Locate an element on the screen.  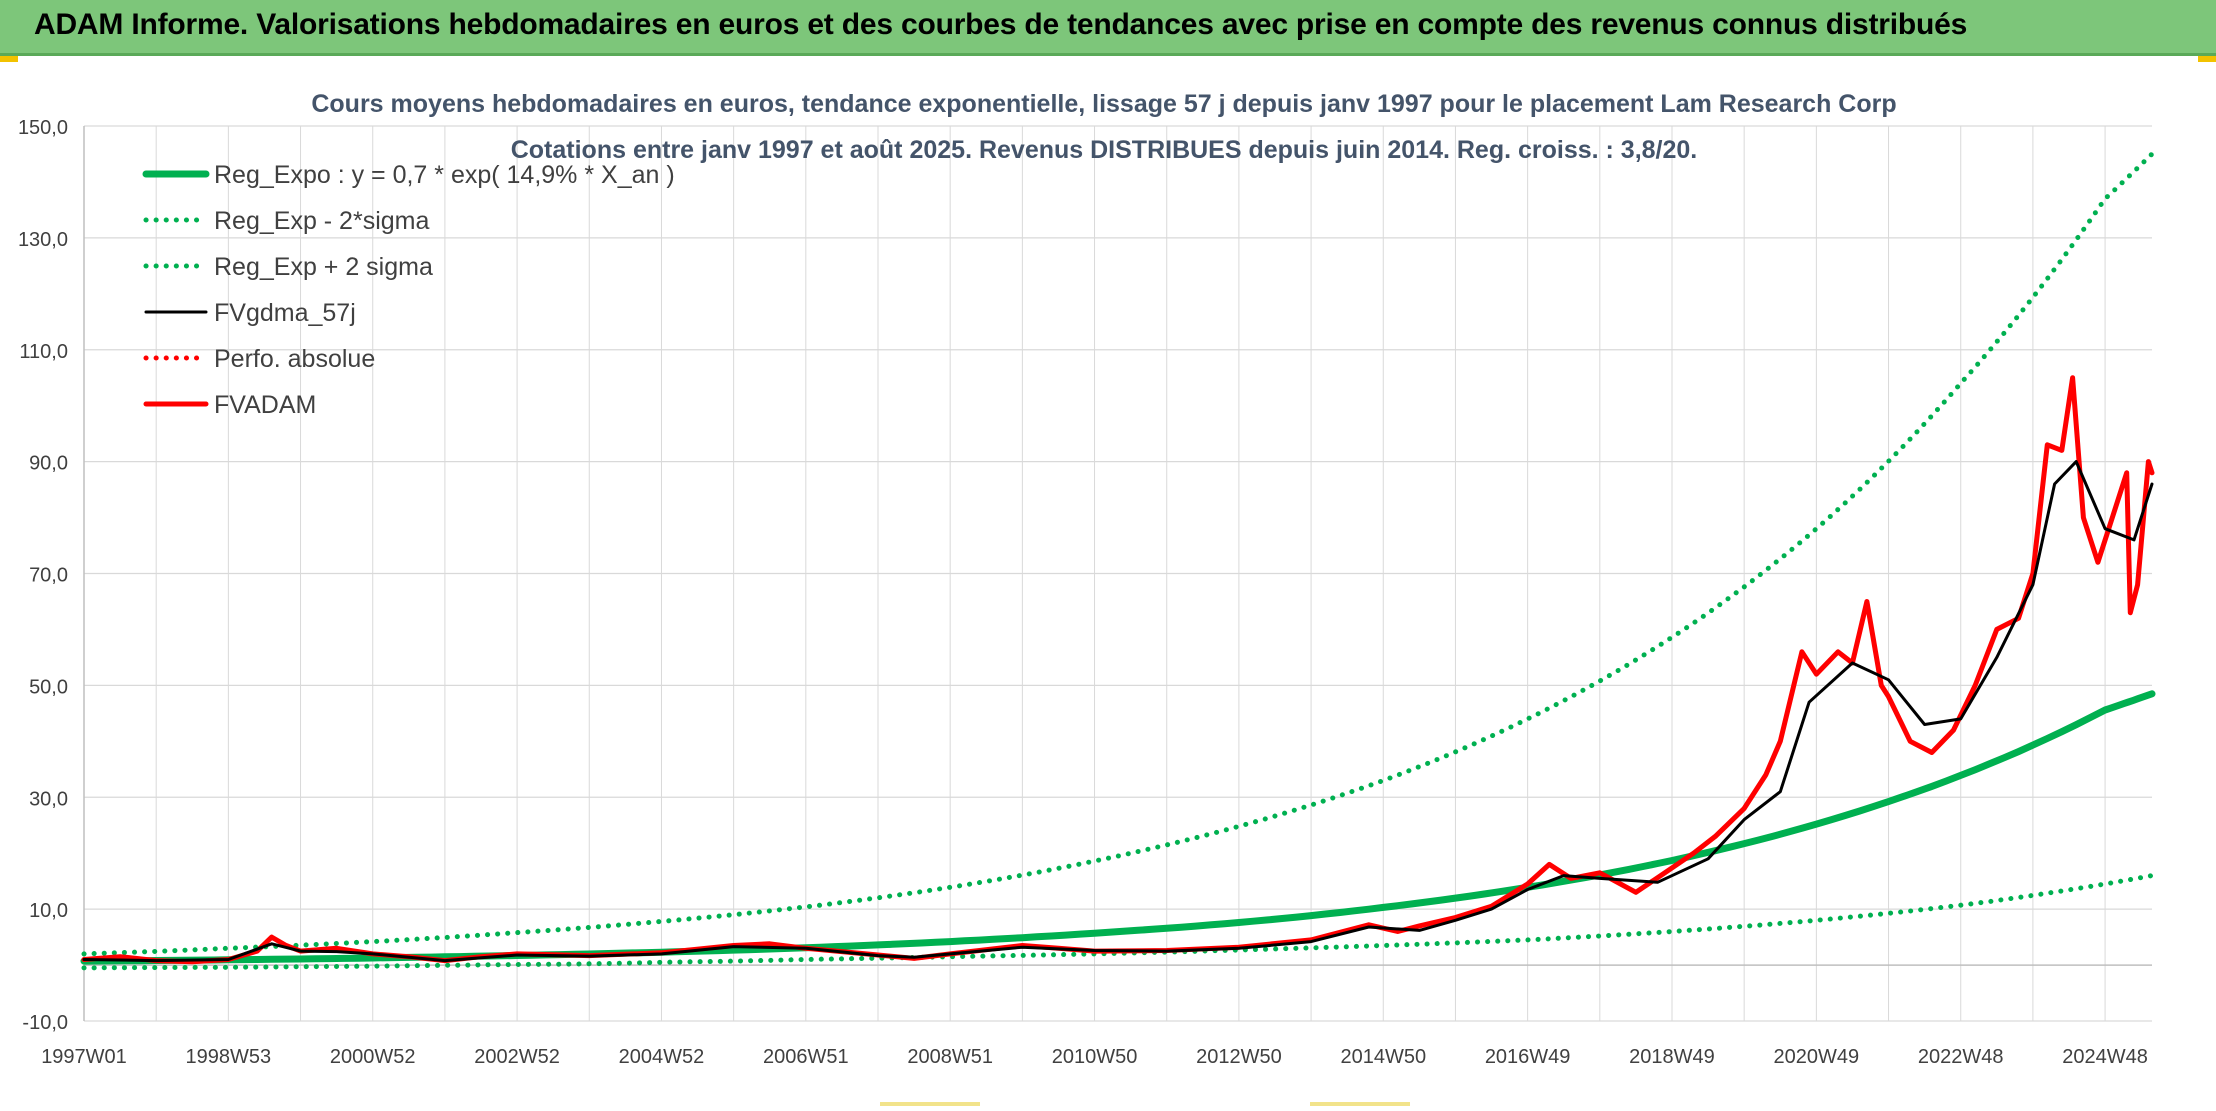
legend-item: Perfo. absolue is located at coordinates (259, 359).